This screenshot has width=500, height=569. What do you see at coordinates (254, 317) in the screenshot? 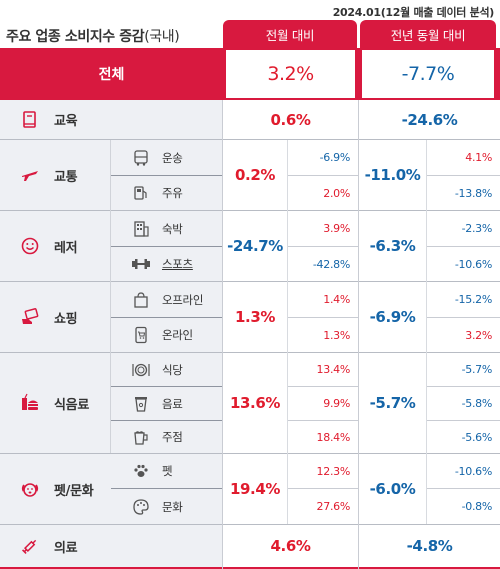
I see `shopping-mom-value: 1.3%` at bounding box center [254, 317].